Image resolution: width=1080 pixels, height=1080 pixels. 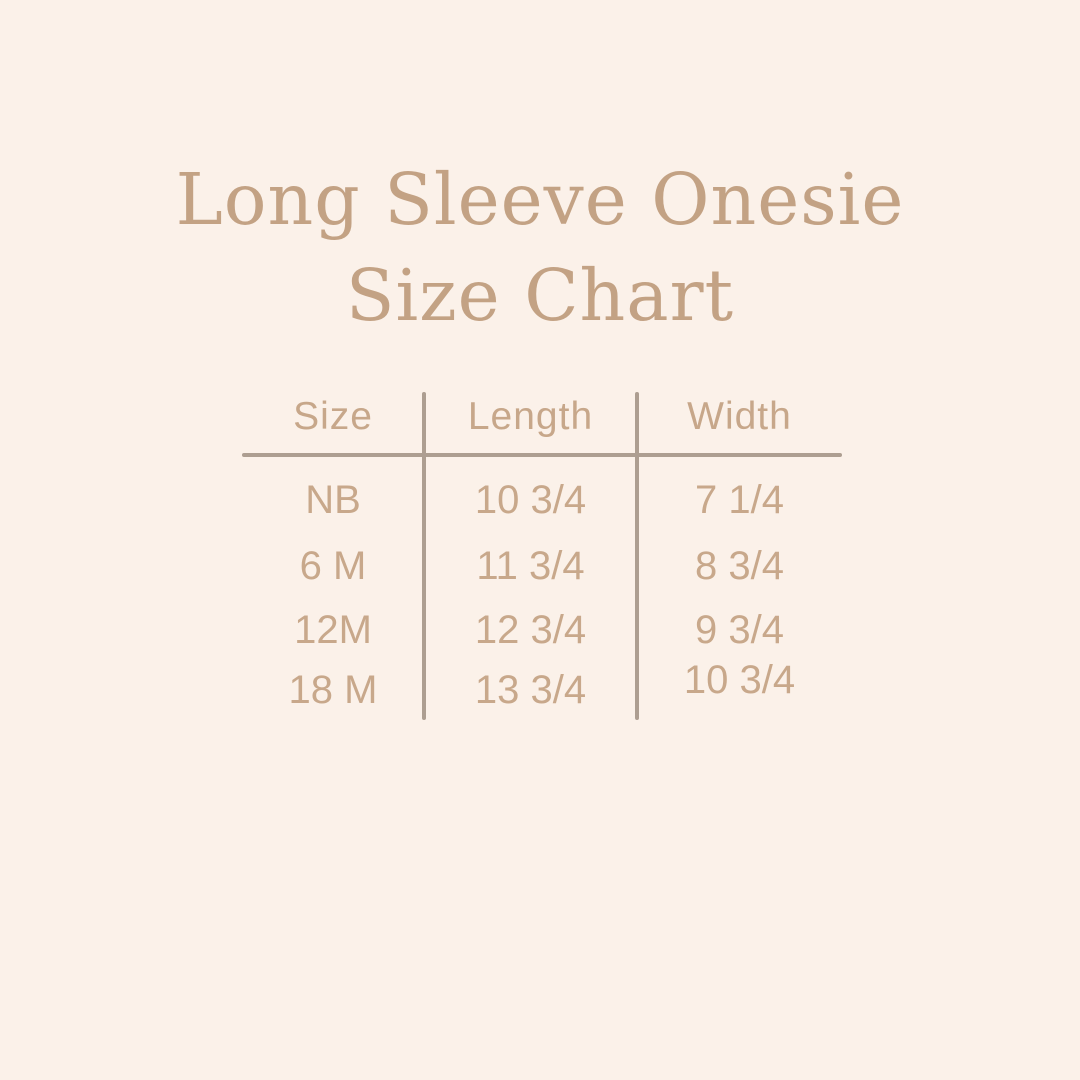 I want to click on length-value: 13 3/4, so click(x=530, y=689).